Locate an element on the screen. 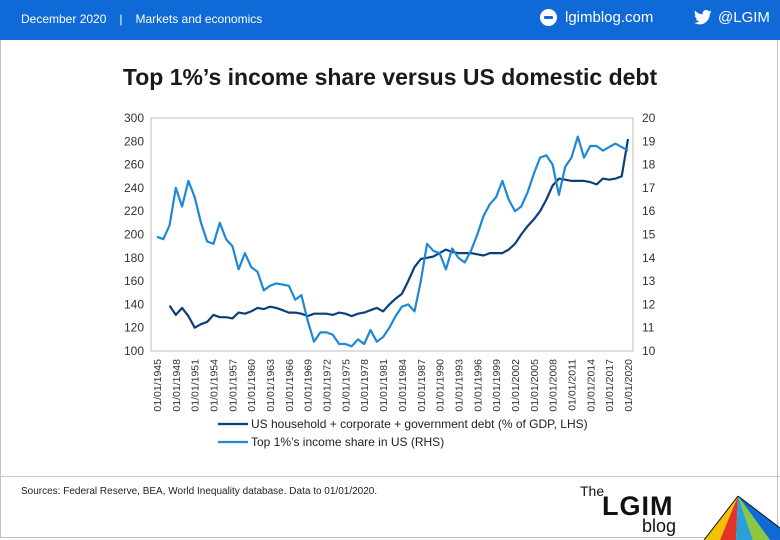 This screenshot has width=780, height=540. x-axis-tick-label: 01/01/1963 is located at coordinates (271, 385).